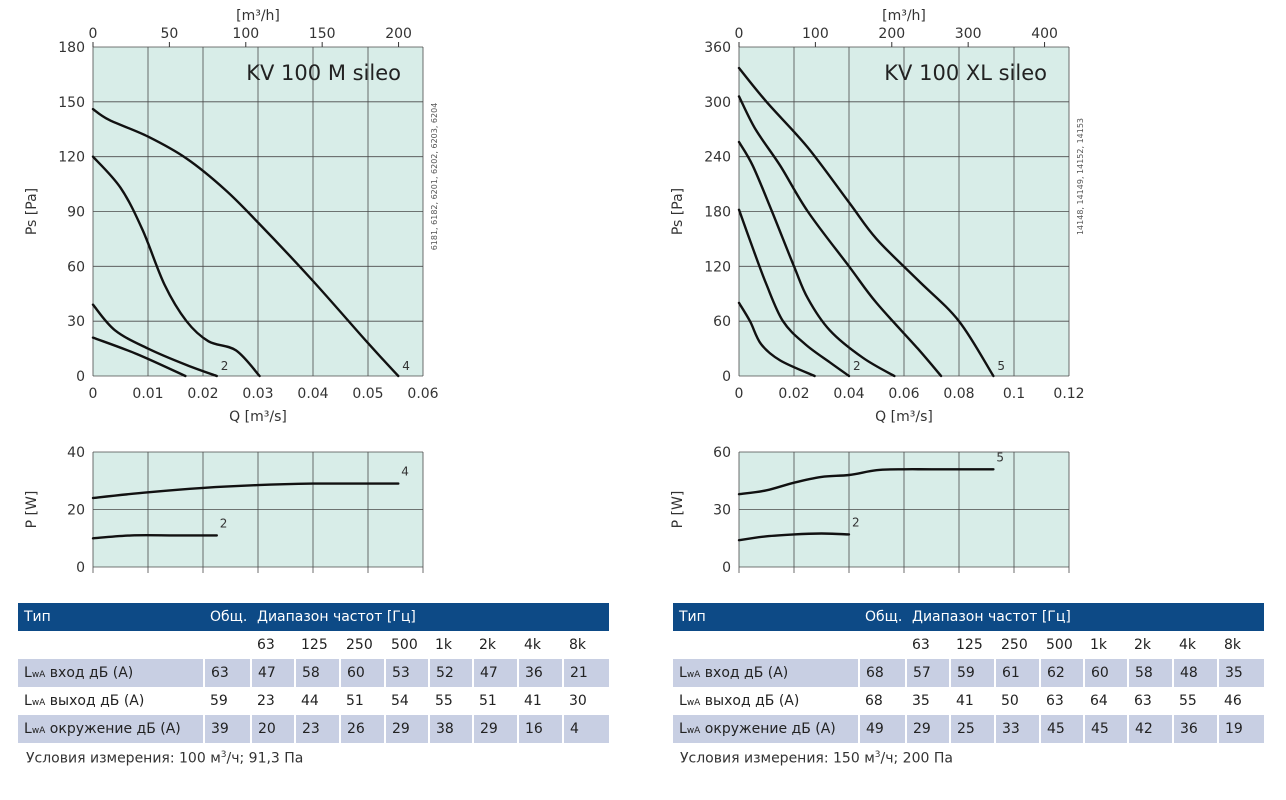  What do you see at coordinates (450, 673) in the screenshot?
I see `value-cell: 52` at bounding box center [450, 673].